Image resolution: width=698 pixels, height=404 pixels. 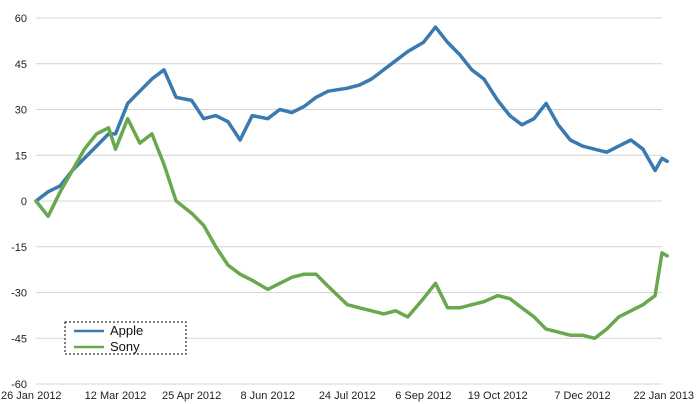 I want to click on x-tick-label: 7 Dec 2012, so click(x=582, y=396).